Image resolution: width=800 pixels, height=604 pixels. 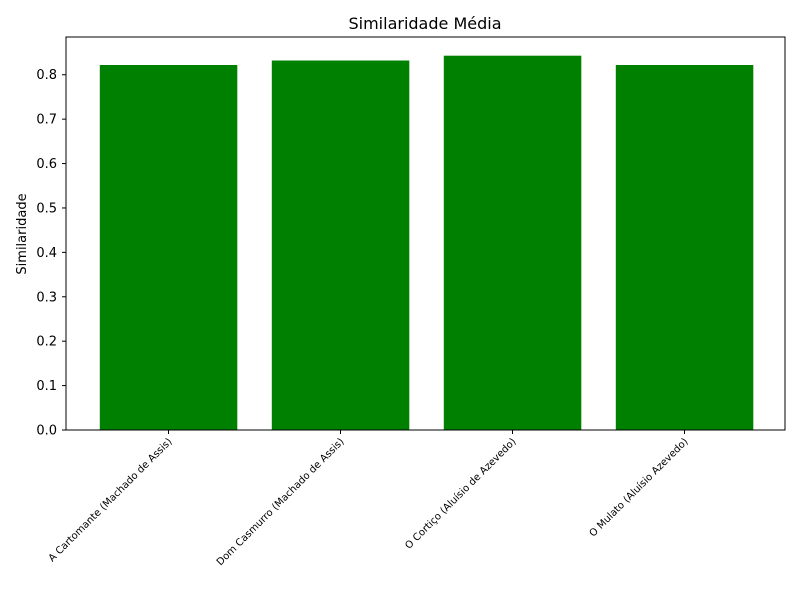 I want to click on x-tick-label-2: O Cortiço (Aluísio de Azevedo), so click(x=461, y=494).